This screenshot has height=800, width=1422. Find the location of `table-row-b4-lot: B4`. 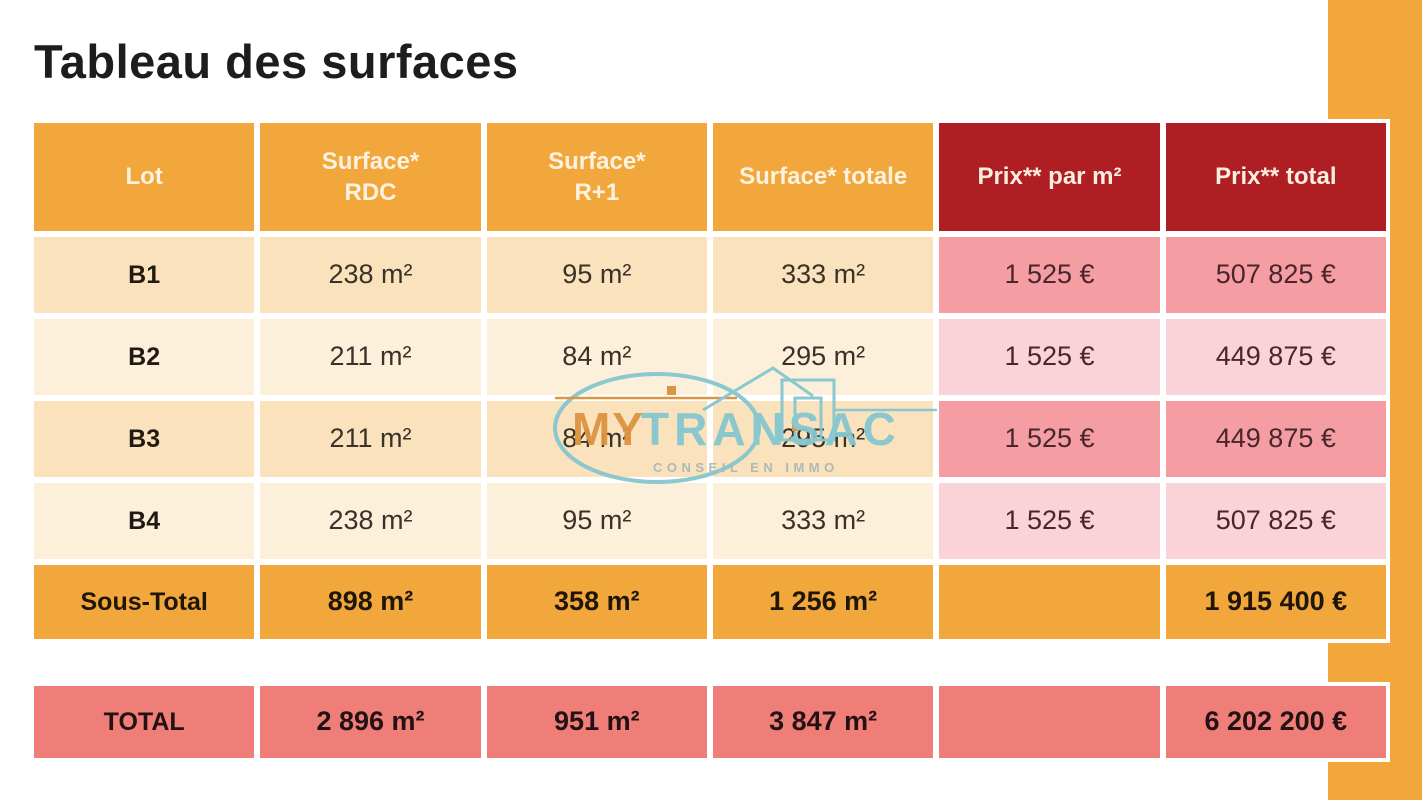

table-row-b4-lot: B4 is located at coordinates (144, 521).